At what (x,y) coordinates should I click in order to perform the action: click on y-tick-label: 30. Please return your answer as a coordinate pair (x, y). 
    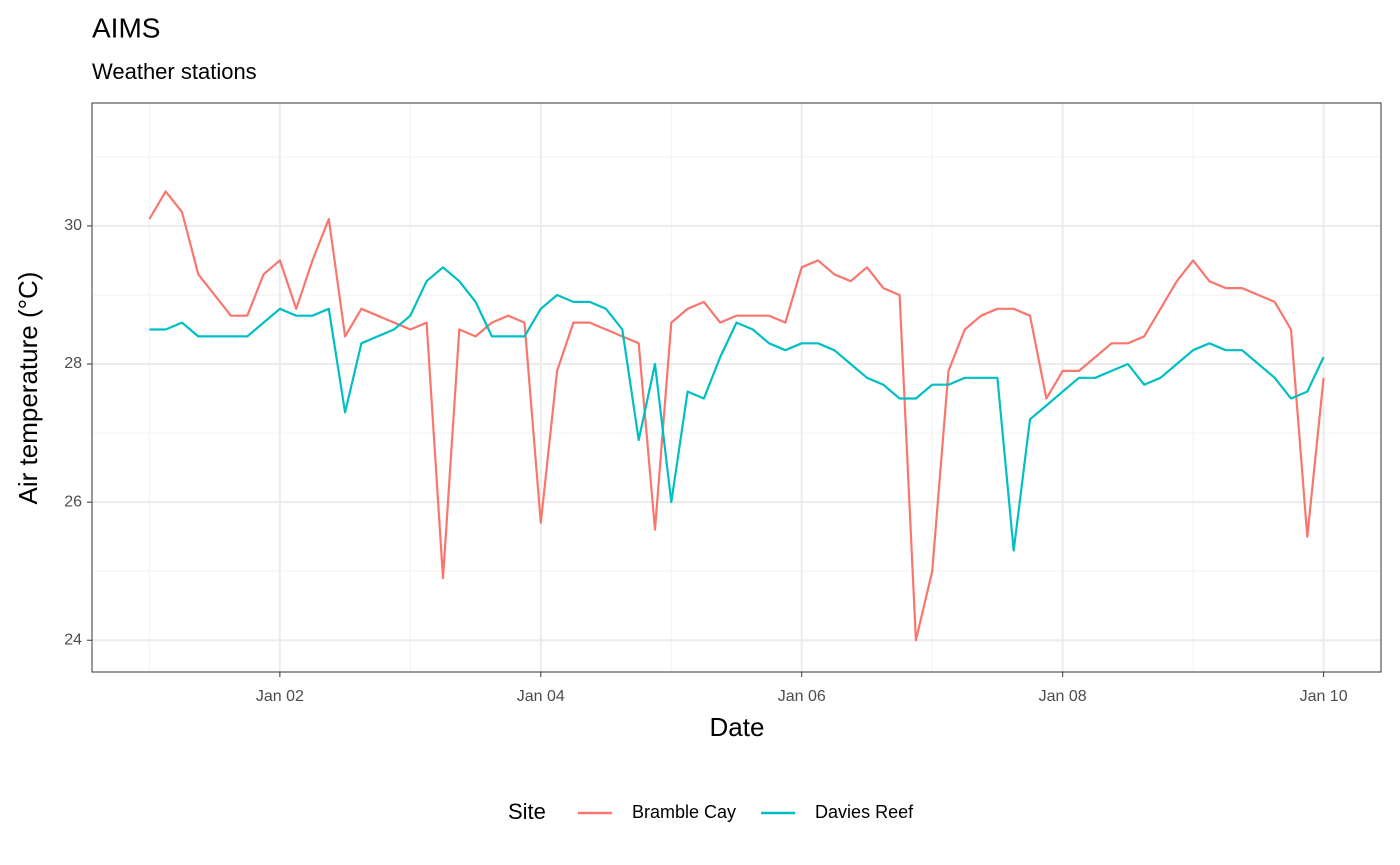
    Looking at the image, I should click on (73, 225).